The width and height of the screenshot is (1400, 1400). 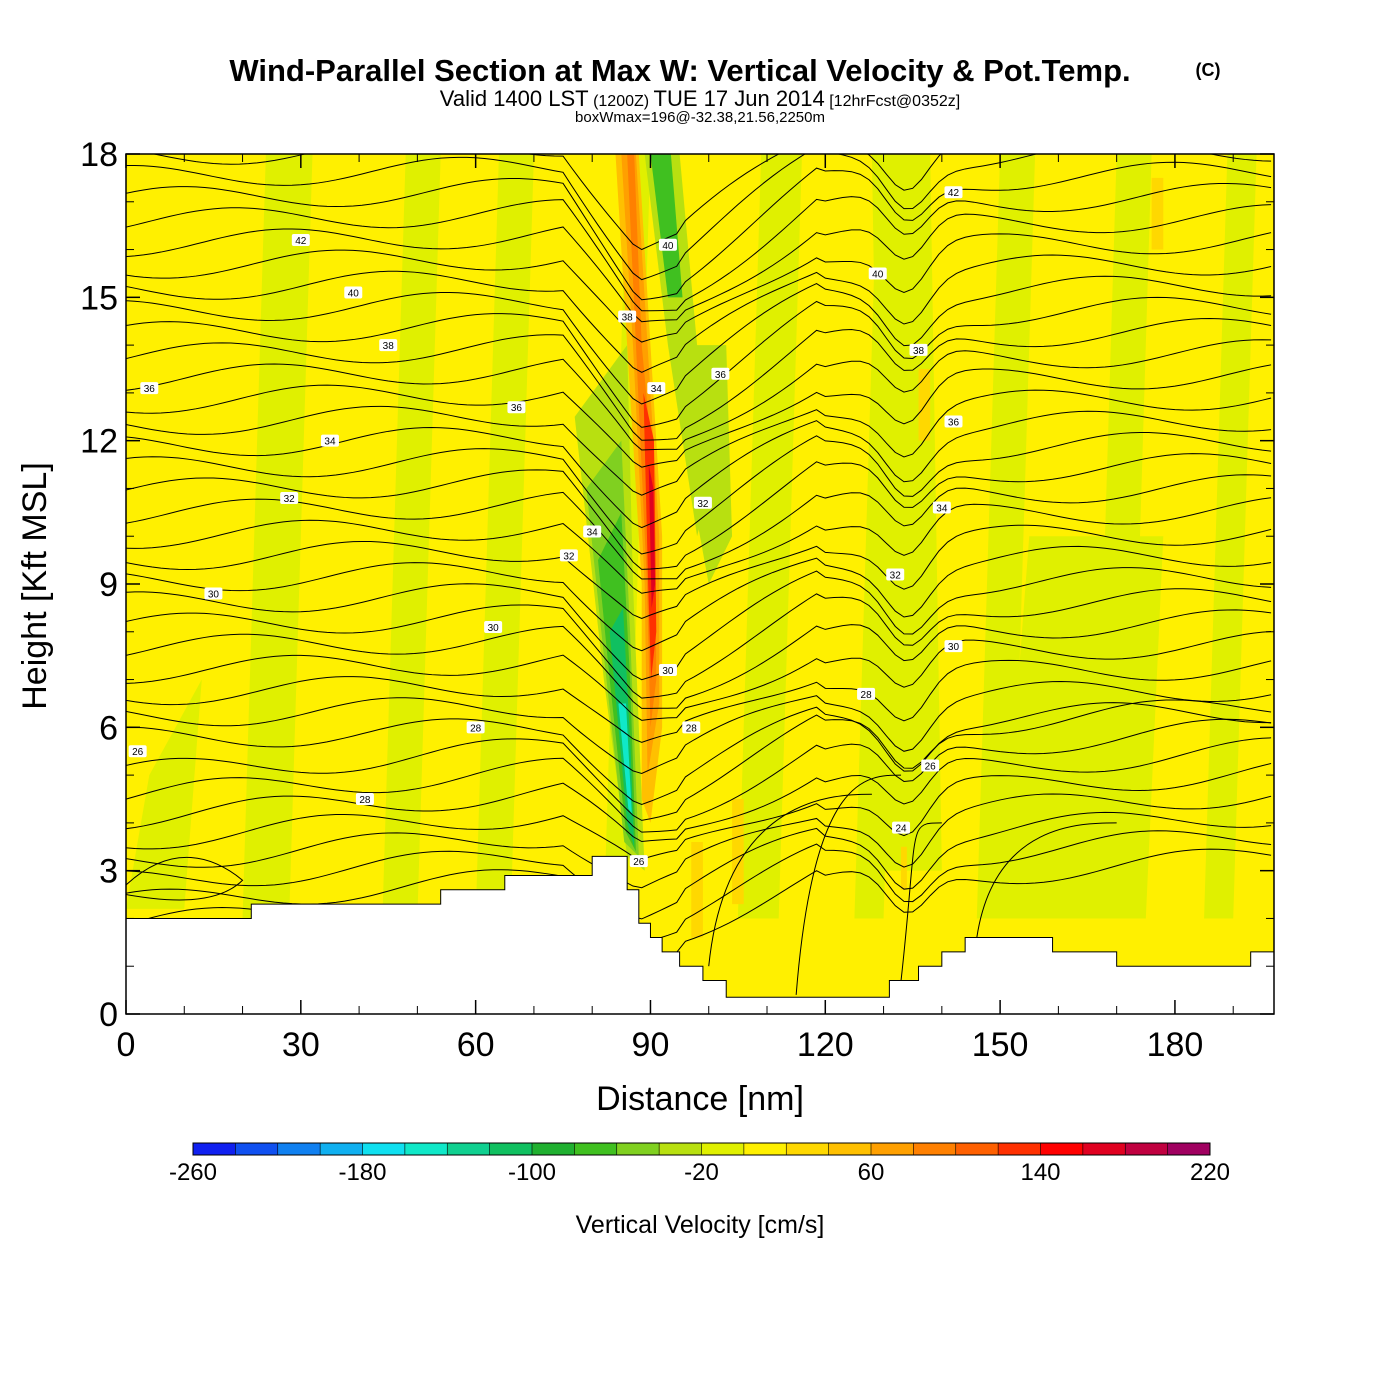 What do you see at coordinates (621, 101) in the screenshot?
I see `valid-utc: (1200Z)` at bounding box center [621, 101].